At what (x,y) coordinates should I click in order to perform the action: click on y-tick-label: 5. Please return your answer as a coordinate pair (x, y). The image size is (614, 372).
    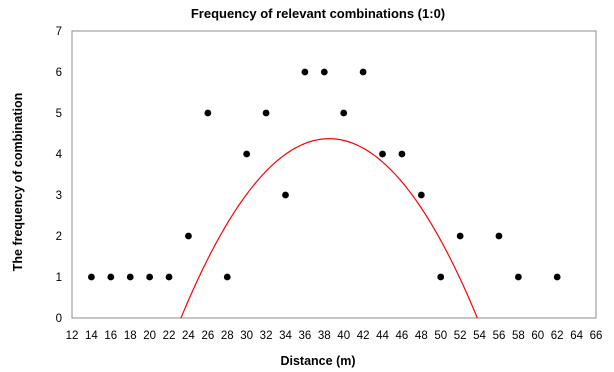
    Looking at the image, I should click on (59, 114).